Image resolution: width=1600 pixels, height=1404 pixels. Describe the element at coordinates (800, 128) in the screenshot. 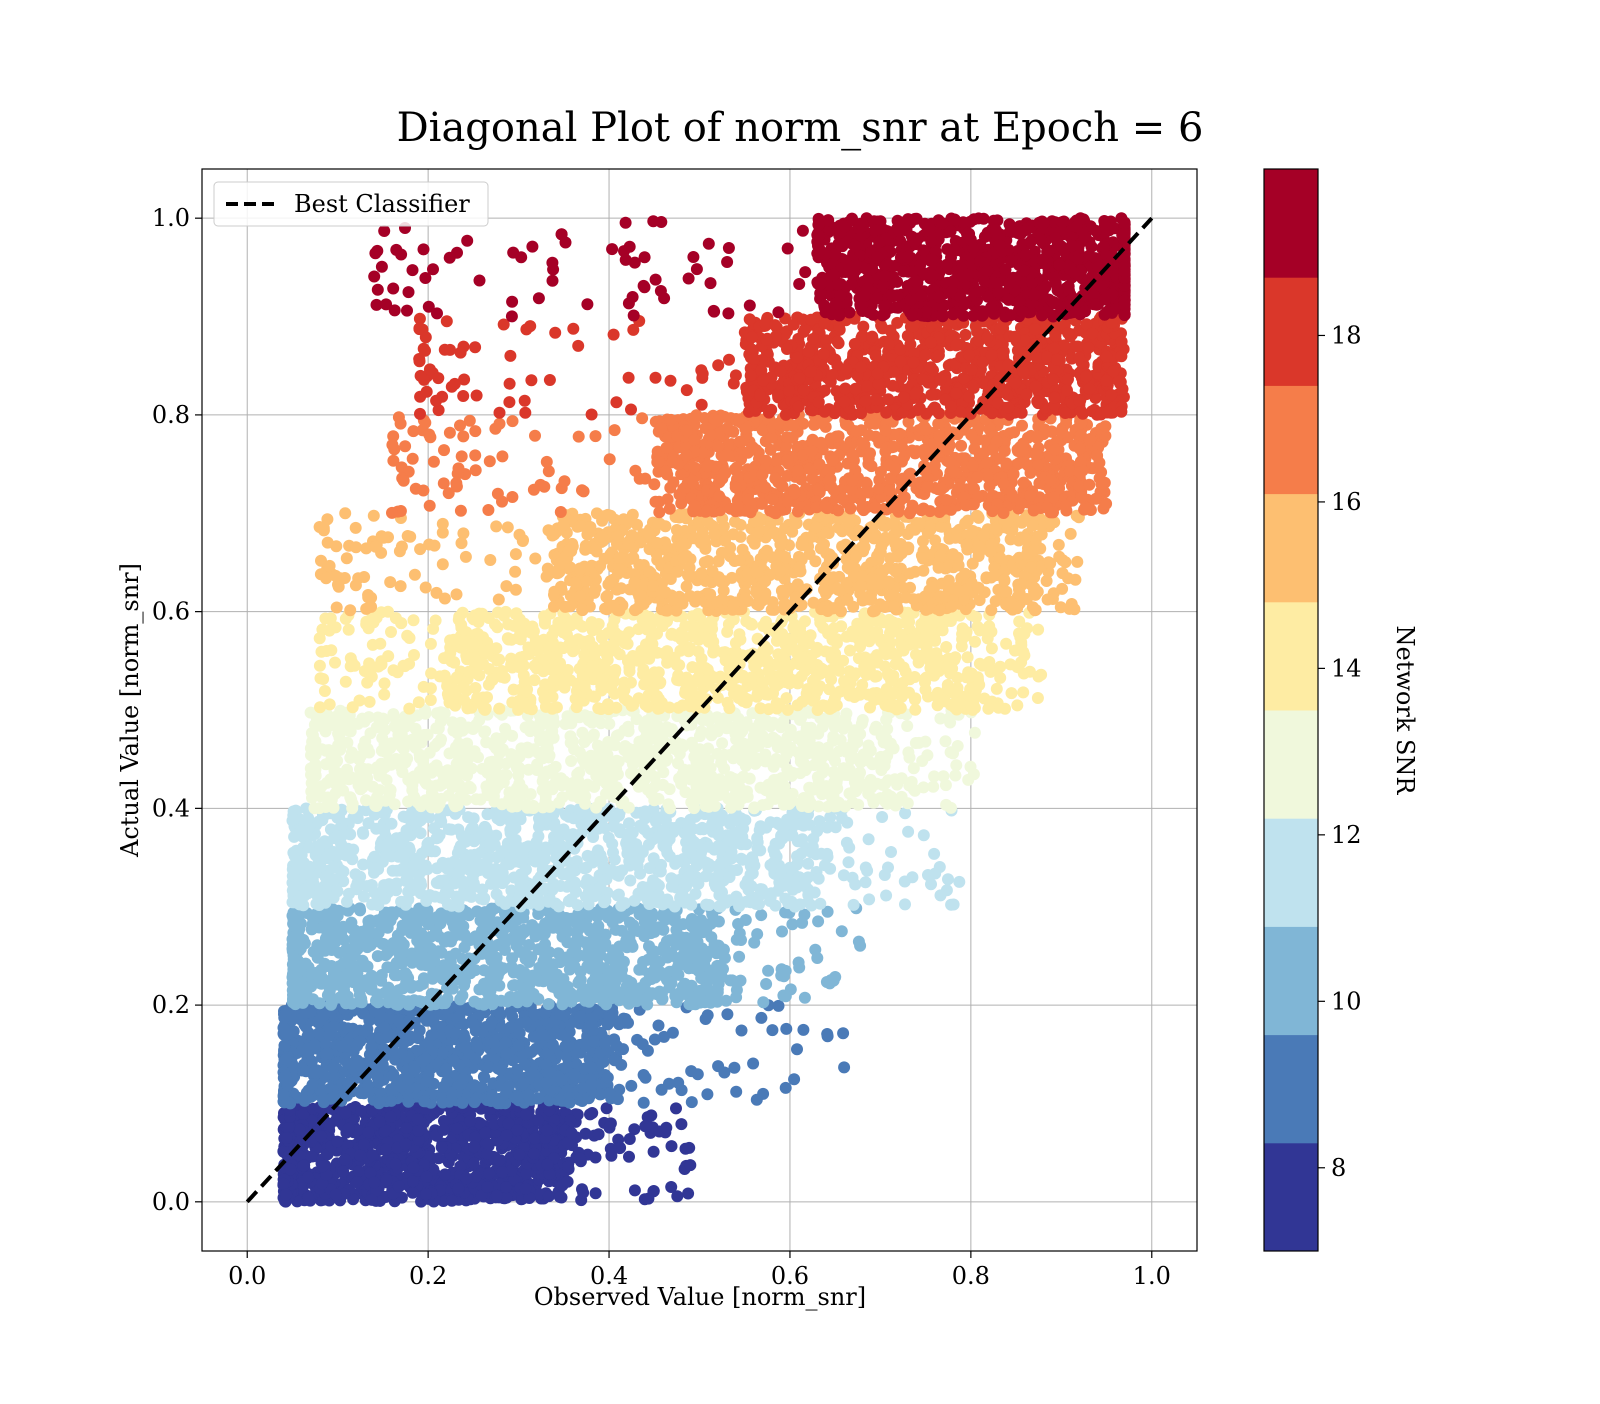

I see `chart-title: Diagonal Plot of norm_snr at Epoch = 6` at that location.